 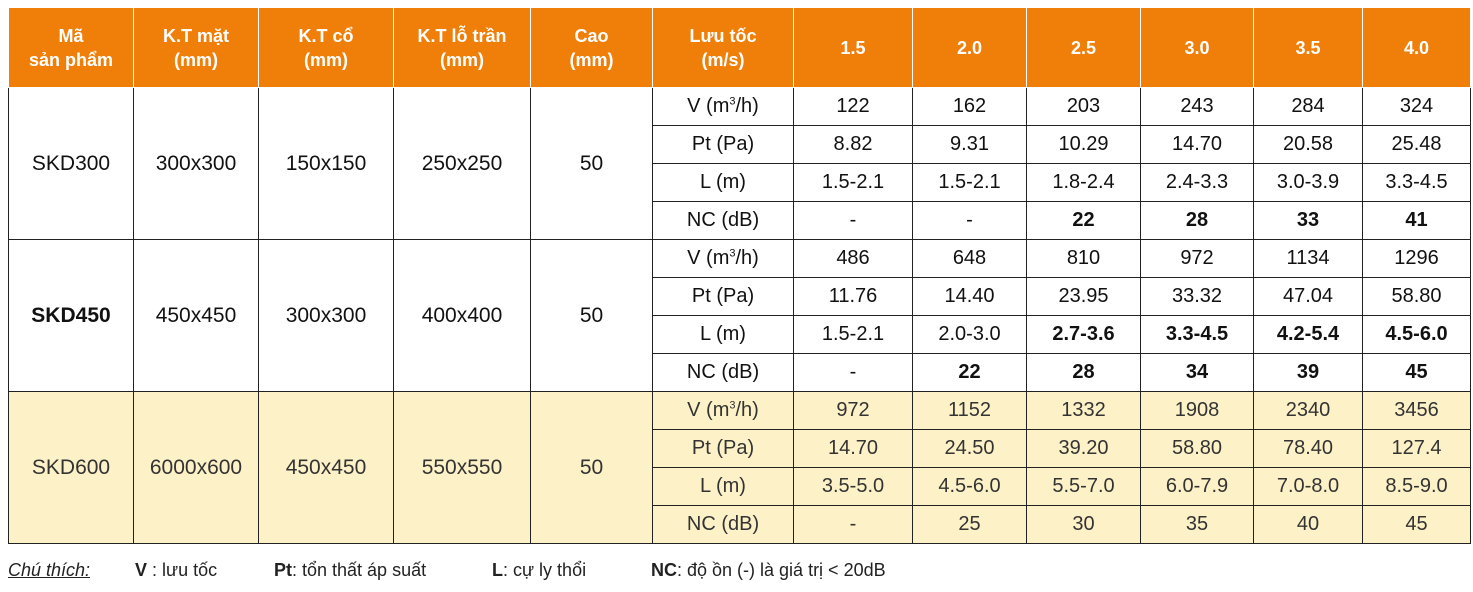 What do you see at coordinates (1308, 48) in the screenshot?
I see `column-header: 3.5` at bounding box center [1308, 48].